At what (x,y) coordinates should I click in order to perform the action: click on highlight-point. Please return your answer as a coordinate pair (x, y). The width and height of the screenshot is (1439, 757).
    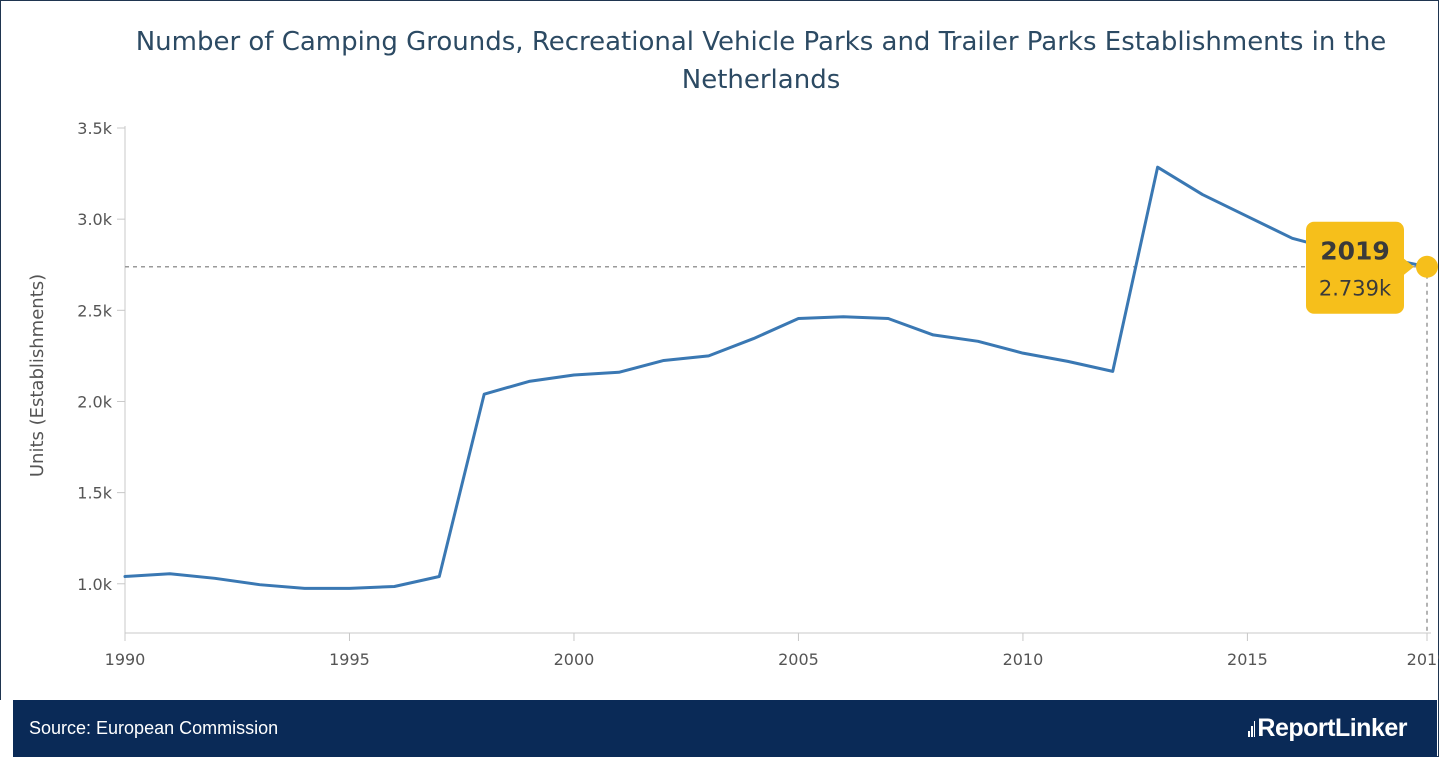
    Looking at the image, I should click on (1427, 266).